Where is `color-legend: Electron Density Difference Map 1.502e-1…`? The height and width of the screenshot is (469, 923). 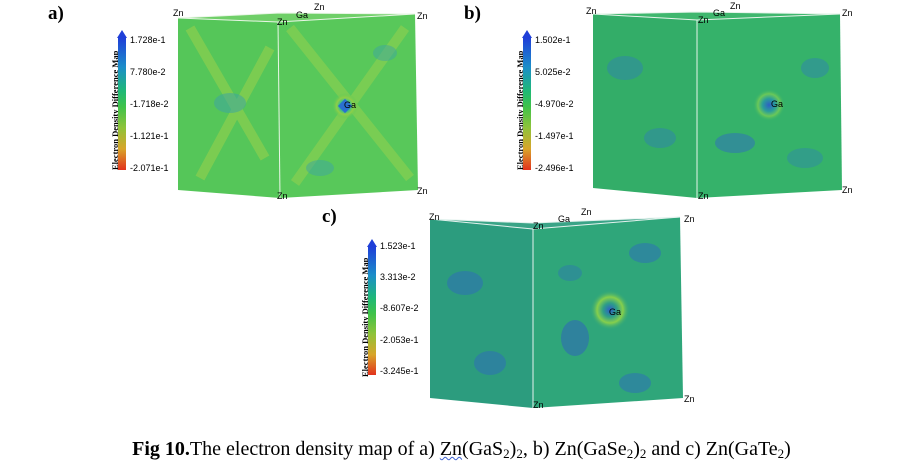
color-legend: Electron Density Difference Map 1.502e-1… is located at coordinates (553, 103).